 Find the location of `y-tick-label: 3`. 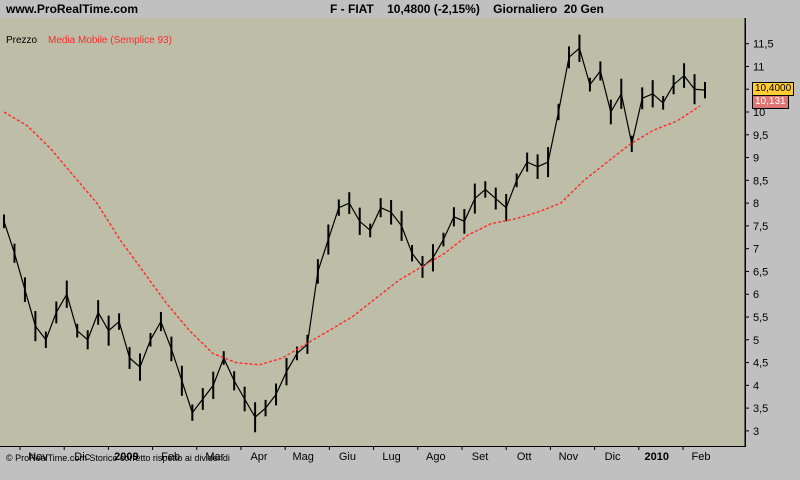

y-tick-label: 3 is located at coordinates (756, 432).